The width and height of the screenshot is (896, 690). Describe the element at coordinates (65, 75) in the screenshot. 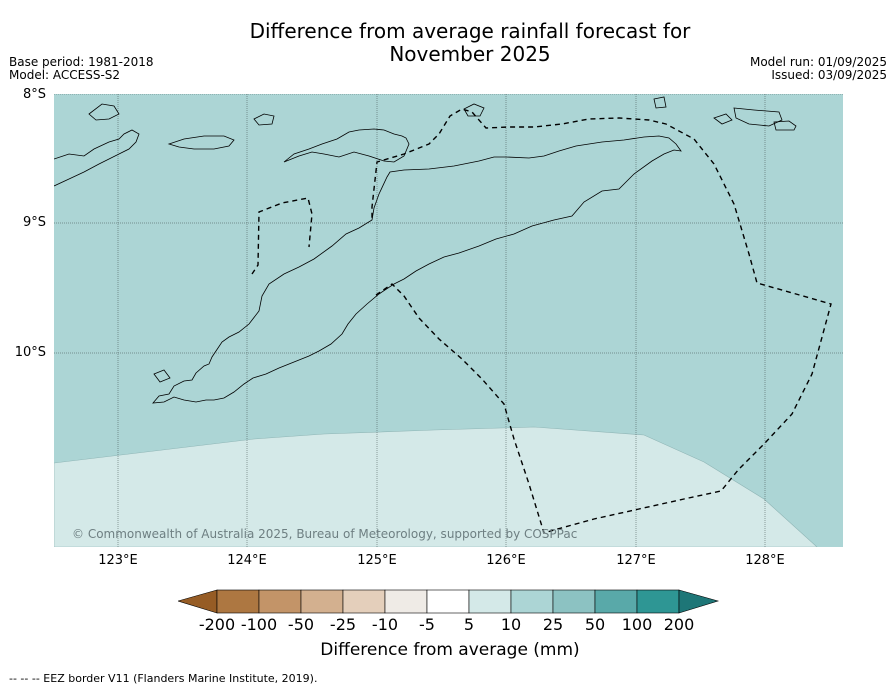

I see `model-name: Model: ACCESS-S2` at that location.